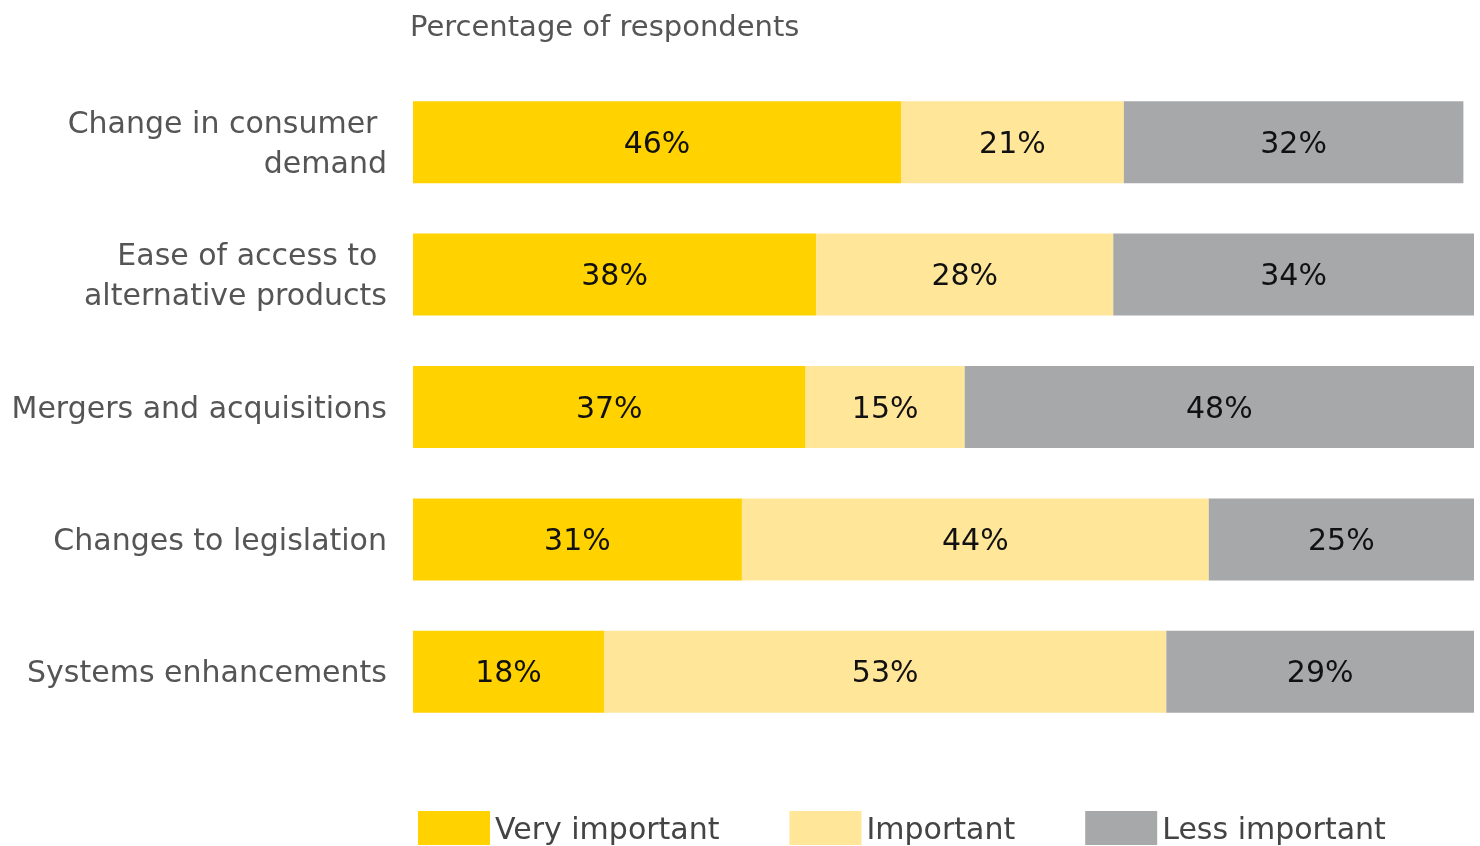 This screenshot has width=1480, height=846. Describe the element at coordinates (1274, 828) in the screenshot. I see `legend-label: Less important` at that location.